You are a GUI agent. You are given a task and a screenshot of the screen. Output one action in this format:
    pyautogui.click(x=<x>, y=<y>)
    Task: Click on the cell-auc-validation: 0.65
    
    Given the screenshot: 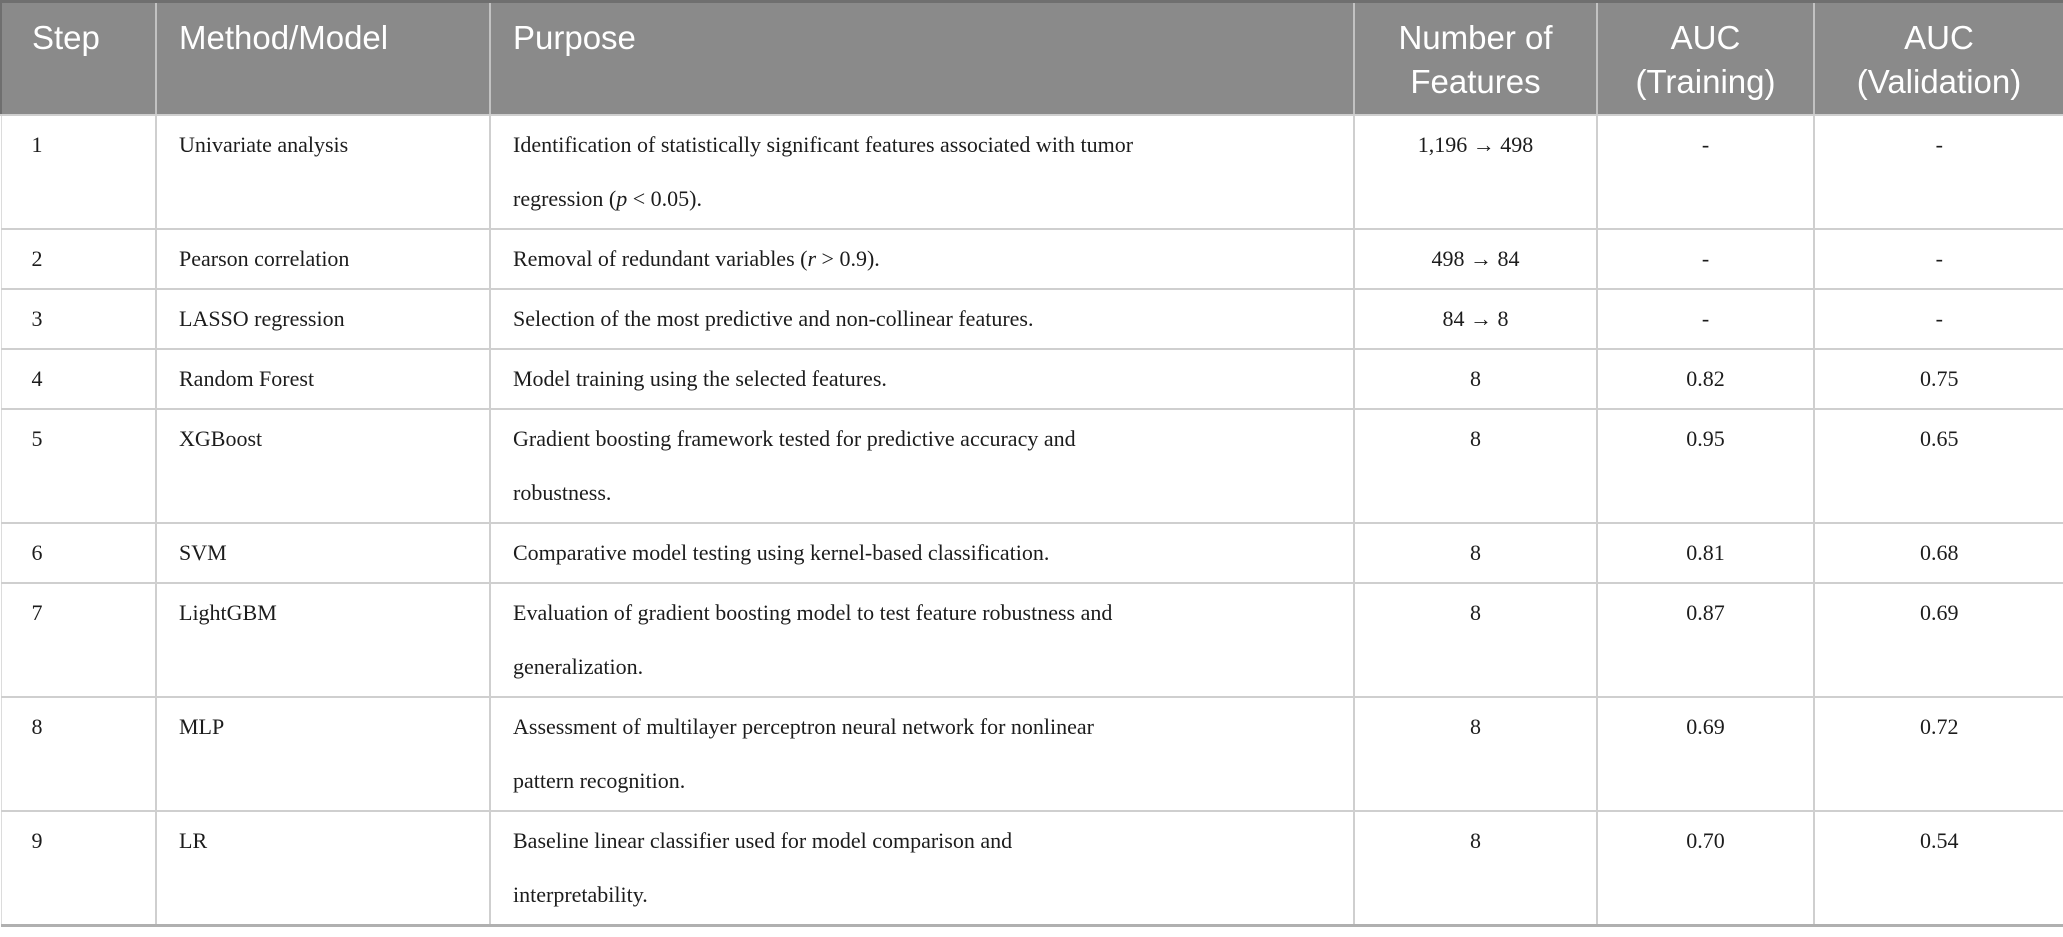 What is the action you would take?
    pyautogui.click(x=1938, y=466)
    